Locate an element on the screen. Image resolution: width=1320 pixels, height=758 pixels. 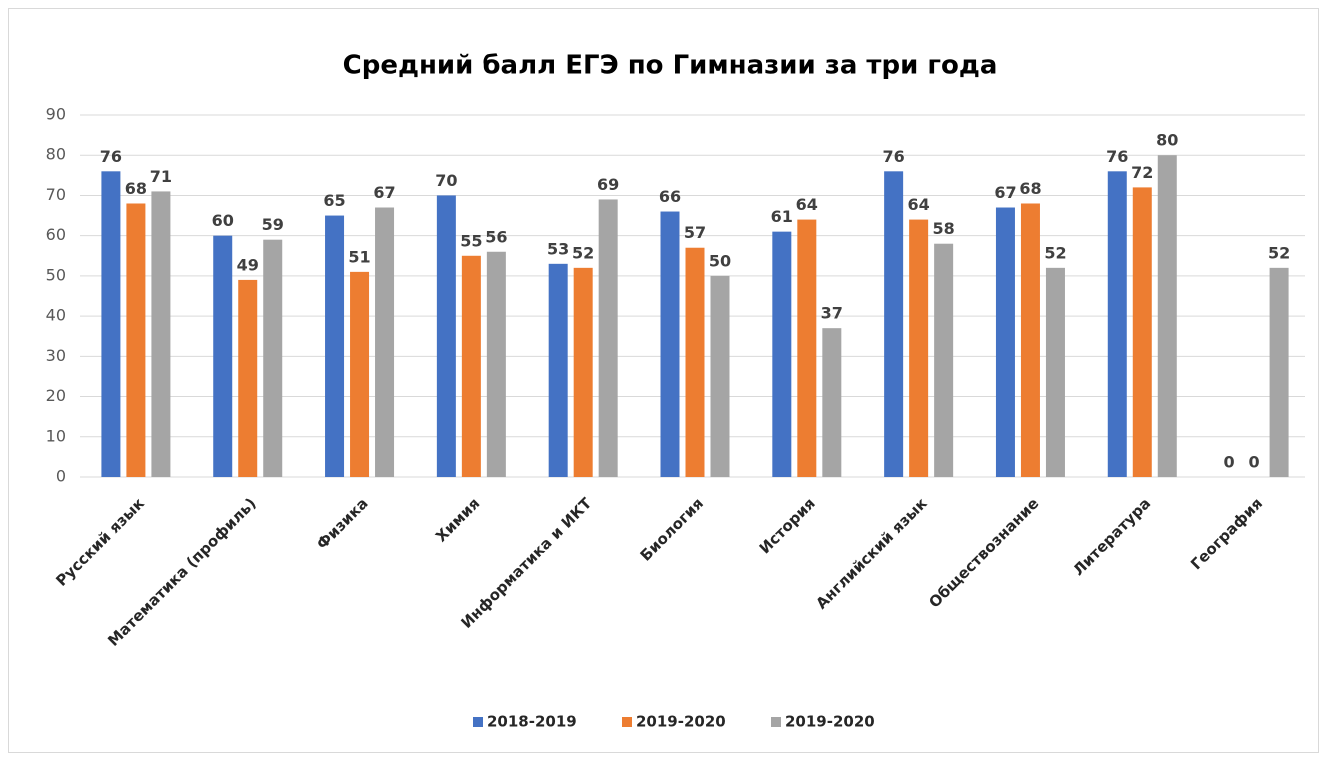
legend-label: 2018-2019 is located at coordinates (532, 722).